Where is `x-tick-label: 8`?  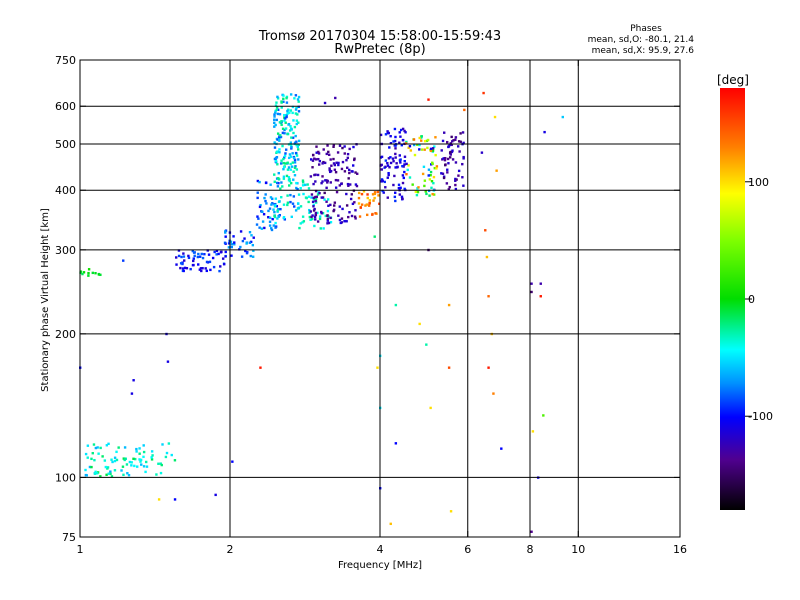
x-tick-label: 8 is located at coordinates (530, 549).